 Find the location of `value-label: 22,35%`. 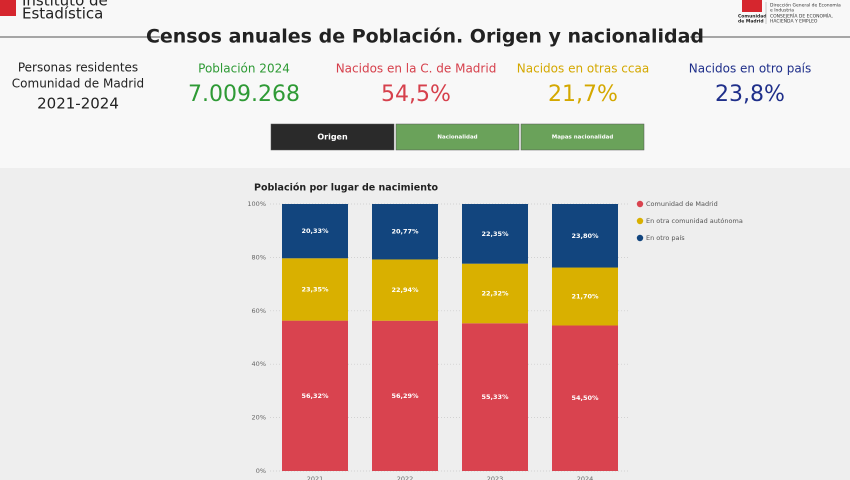

value-label: 22,35% is located at coordinates (495, 234).